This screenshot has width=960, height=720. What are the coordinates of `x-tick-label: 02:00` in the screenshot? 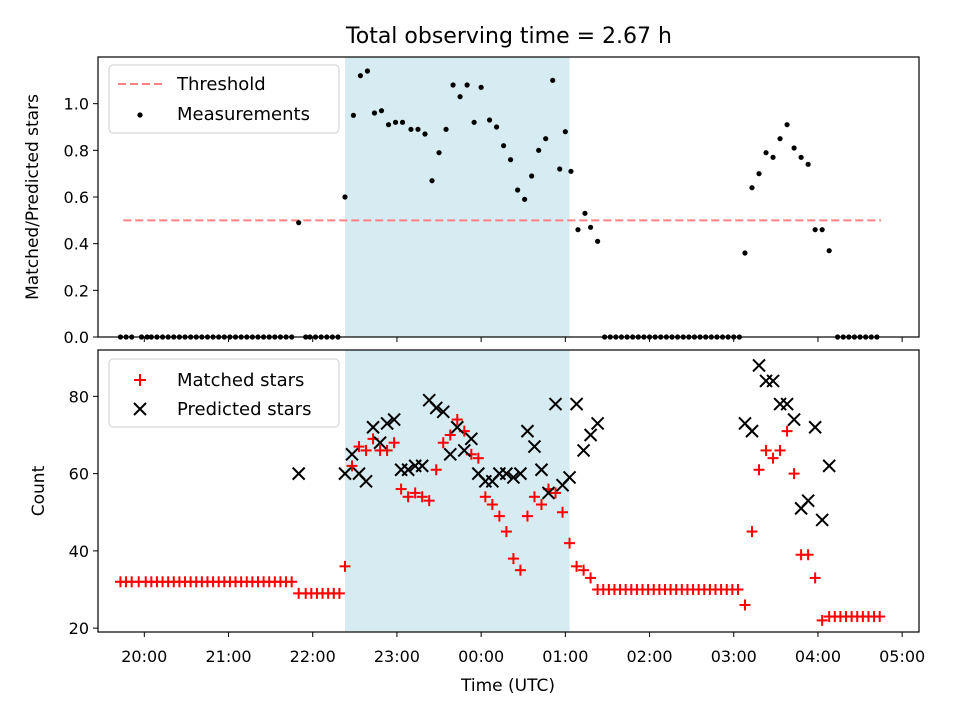 It's located at (649, 656).